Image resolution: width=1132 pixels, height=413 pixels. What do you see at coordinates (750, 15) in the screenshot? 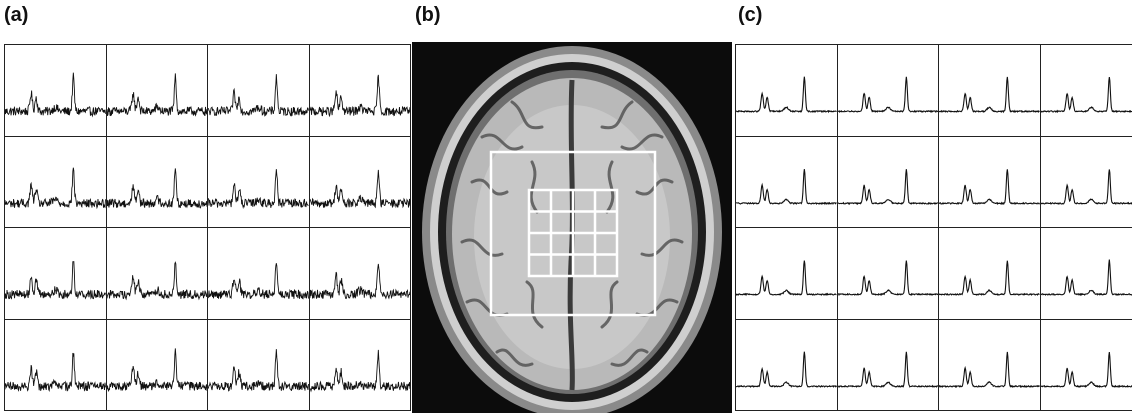
I see `panel-c-label: (c)` at bounding box center [750, 15].